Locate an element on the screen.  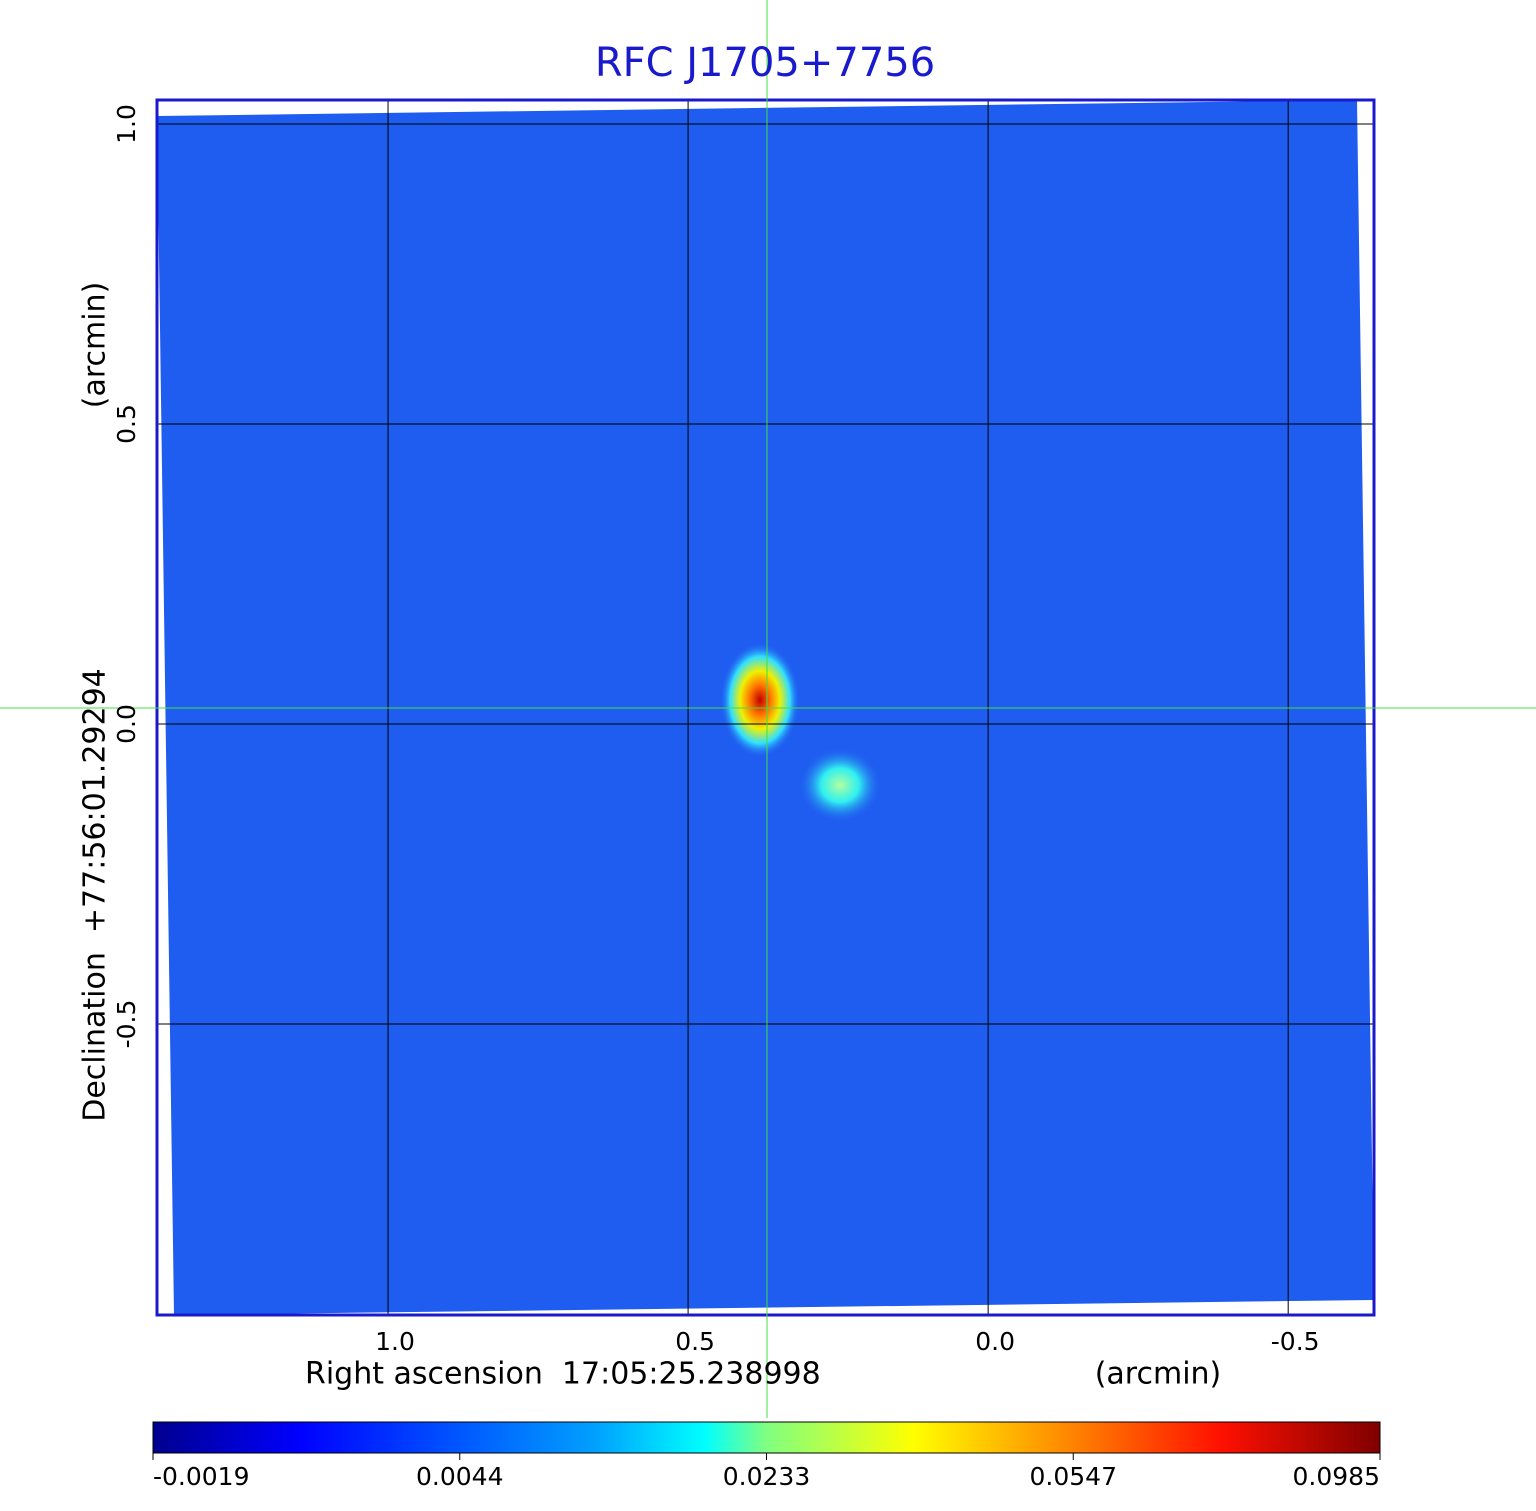
source-core is located at coordinates (760, 700).